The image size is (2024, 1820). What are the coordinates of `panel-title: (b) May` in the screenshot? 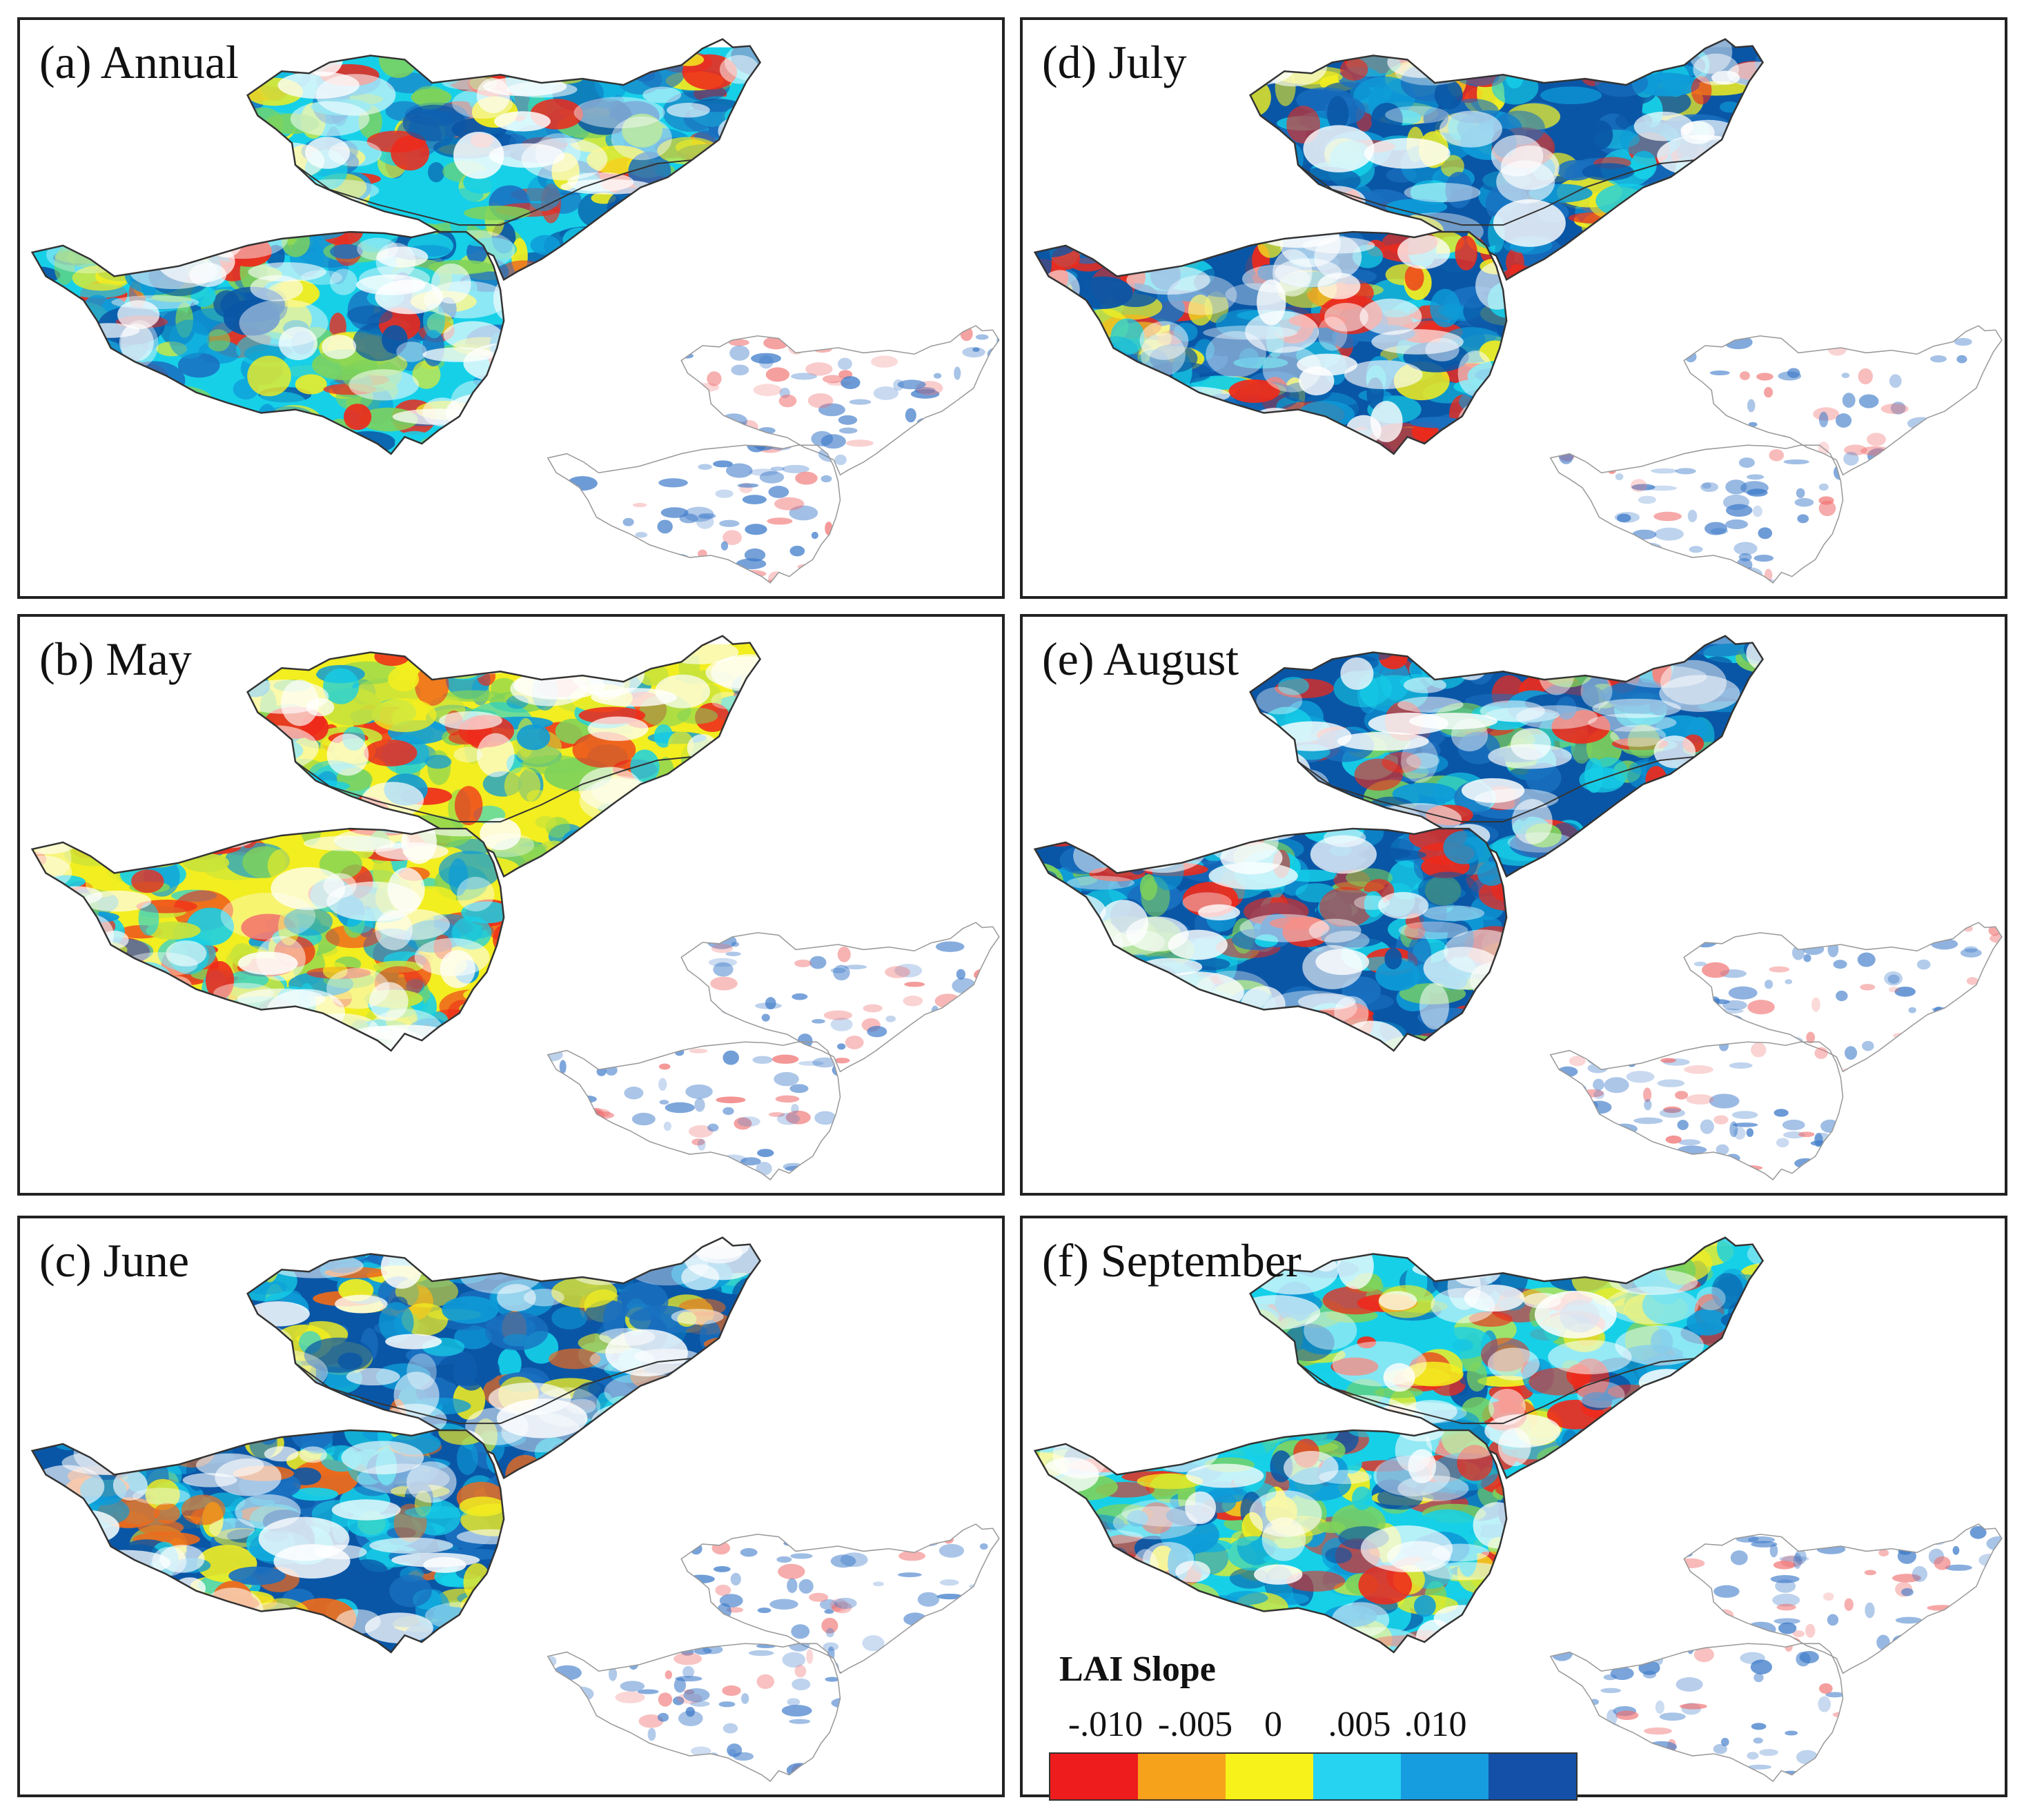 It's located at (115, 659).